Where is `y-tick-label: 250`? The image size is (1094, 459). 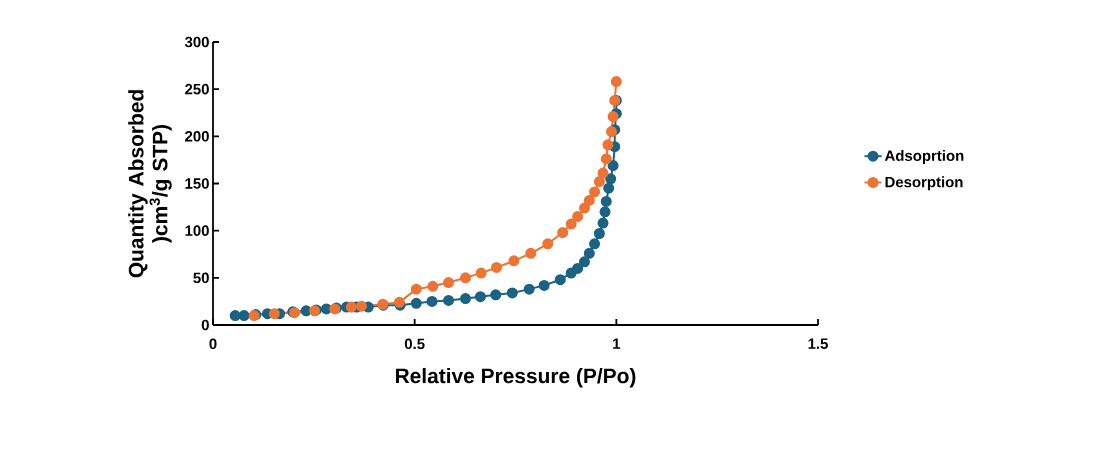
y-tick-label: 250 is located at coordinates (197, 89).